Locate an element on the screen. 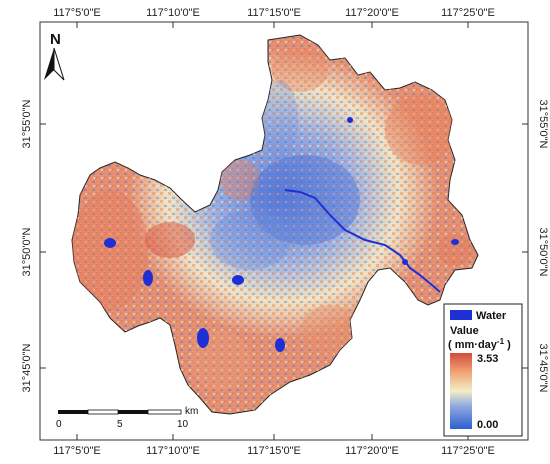 This screenshot has height=464, width=550. lon-label-top: 117°20'0"E is located at coordinates (372, 13).